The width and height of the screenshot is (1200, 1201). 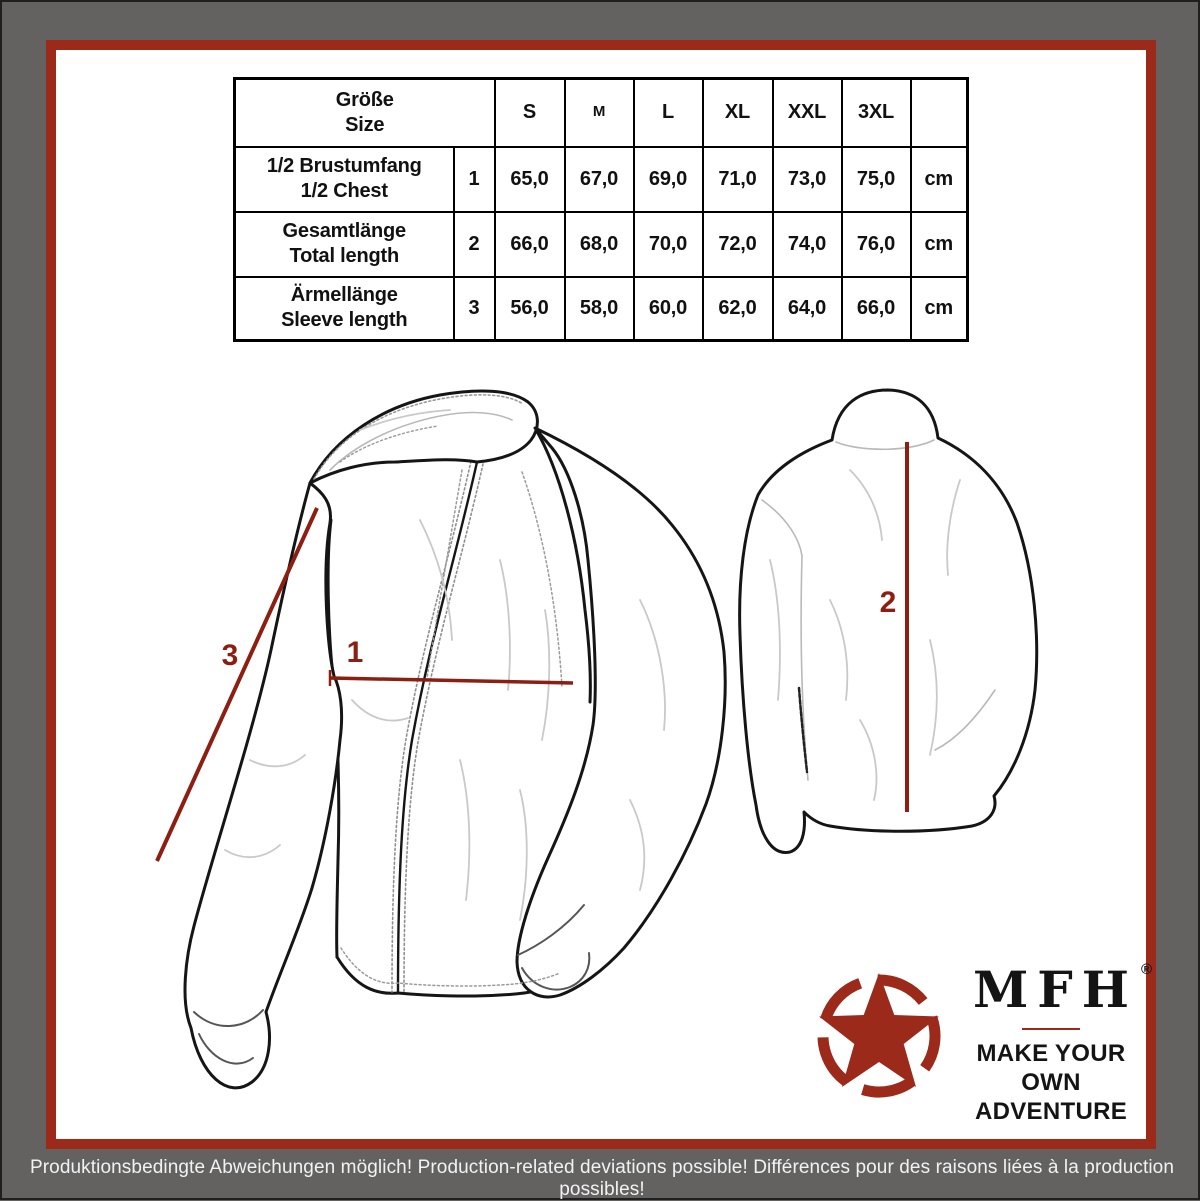 I want to click on logo-divider, so click(x=1051, y=1029).